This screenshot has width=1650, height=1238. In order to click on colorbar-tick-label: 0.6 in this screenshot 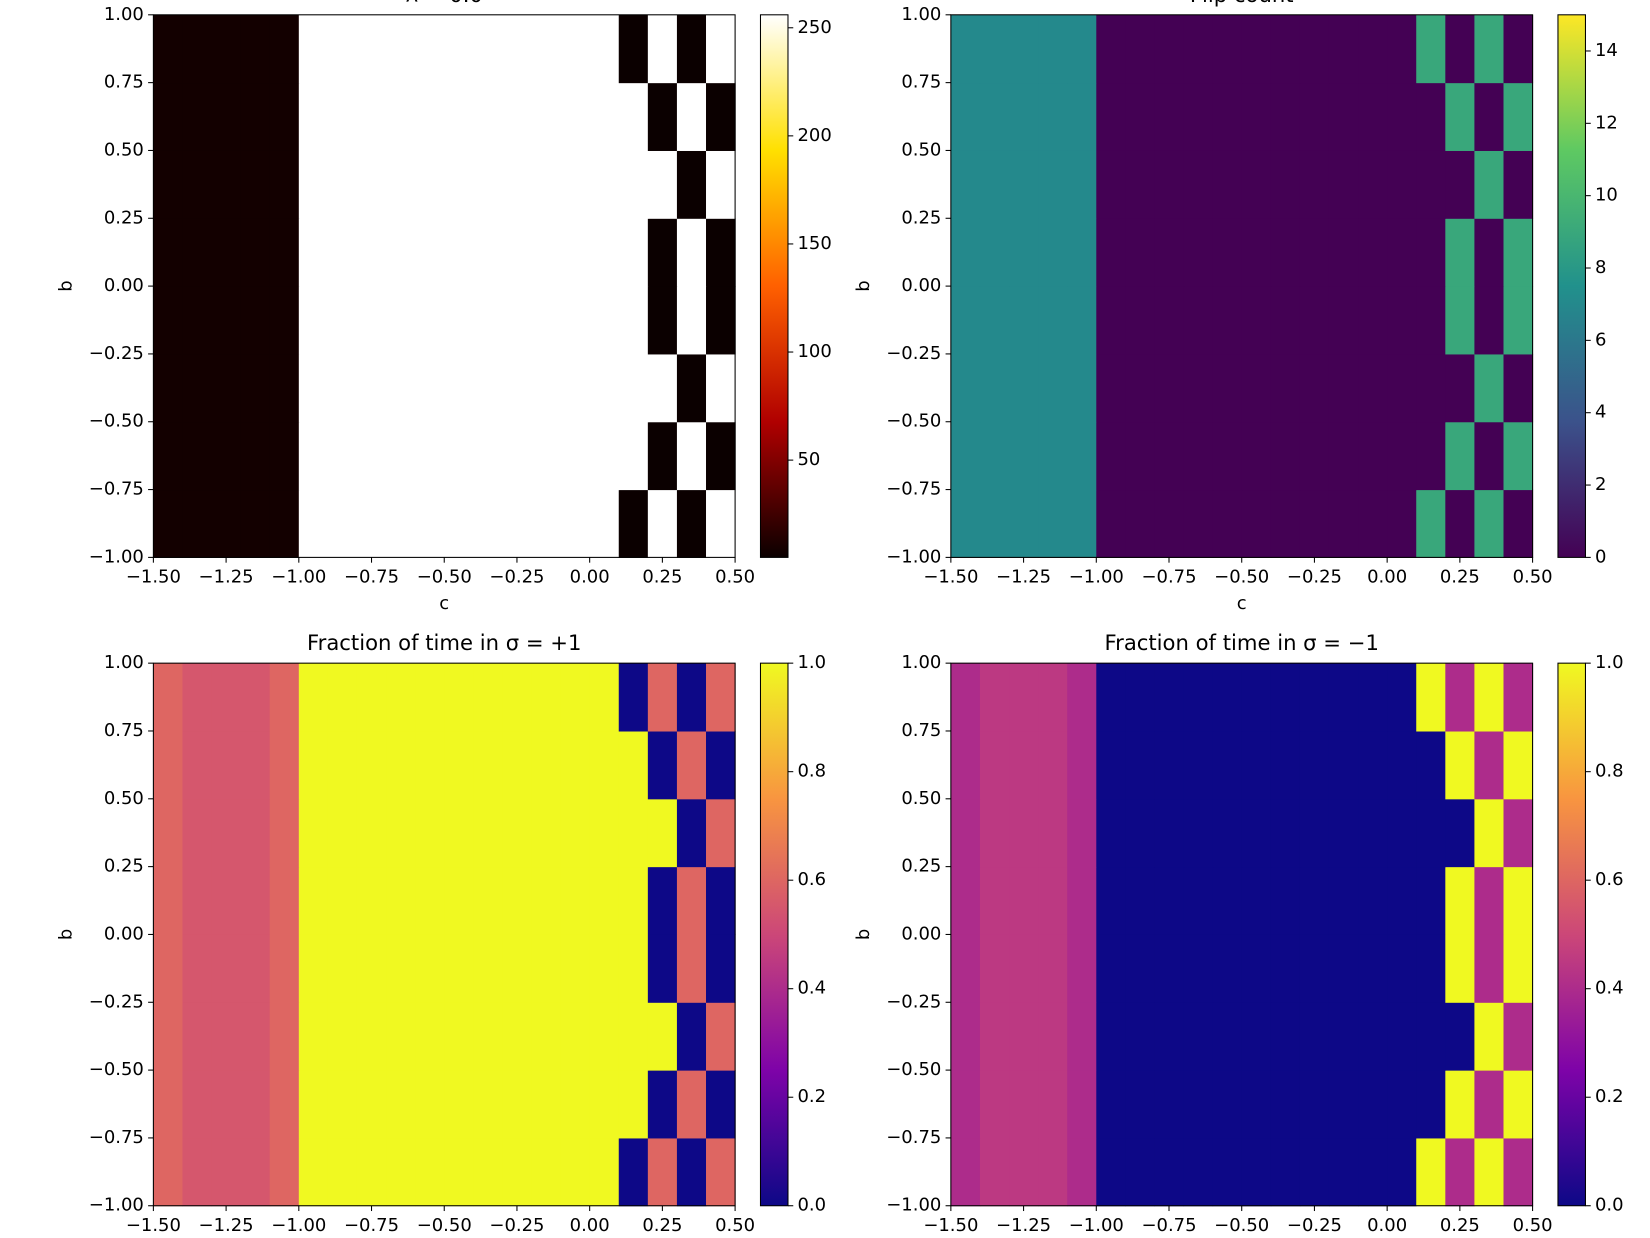, I will do `click(1609, 879)`.